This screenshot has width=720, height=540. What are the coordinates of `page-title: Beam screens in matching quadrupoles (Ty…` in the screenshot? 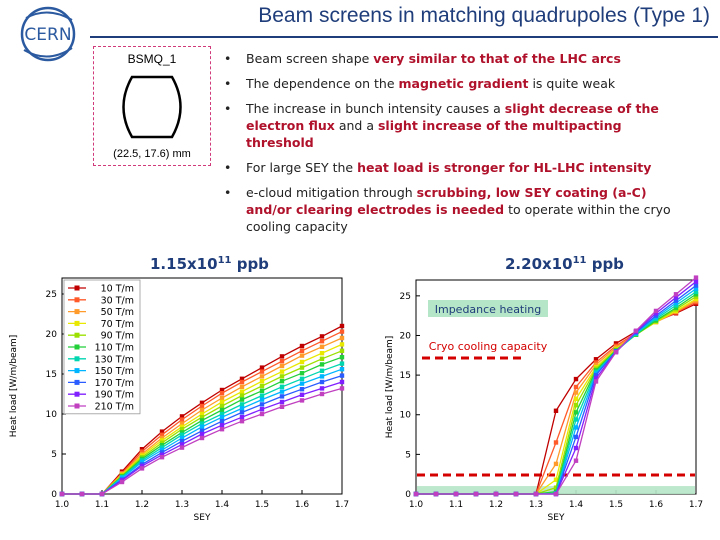 It's located at (484, 15).